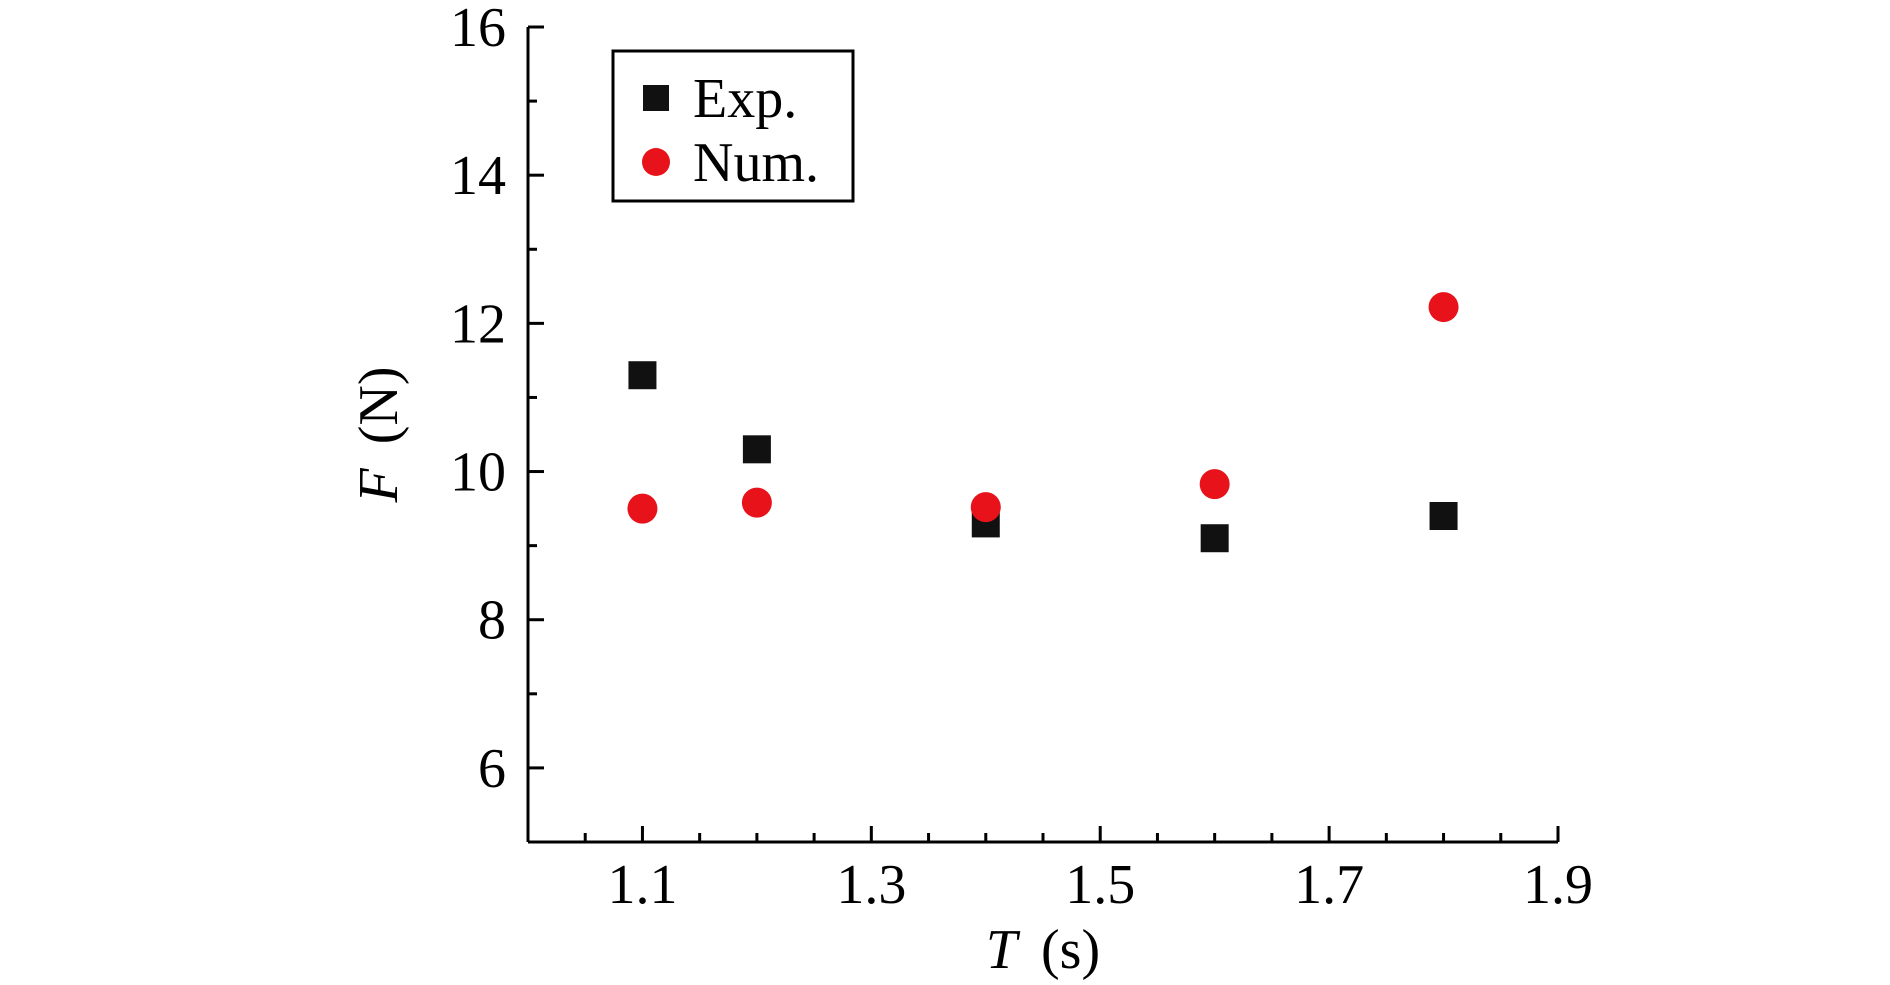 Image resolution: width=1890 pixels, height=985 pixels. What do you see at coordinates (756, 163) in the screenshot?
I see `legend-label-num: Num.` at bounding box center [756, 163].